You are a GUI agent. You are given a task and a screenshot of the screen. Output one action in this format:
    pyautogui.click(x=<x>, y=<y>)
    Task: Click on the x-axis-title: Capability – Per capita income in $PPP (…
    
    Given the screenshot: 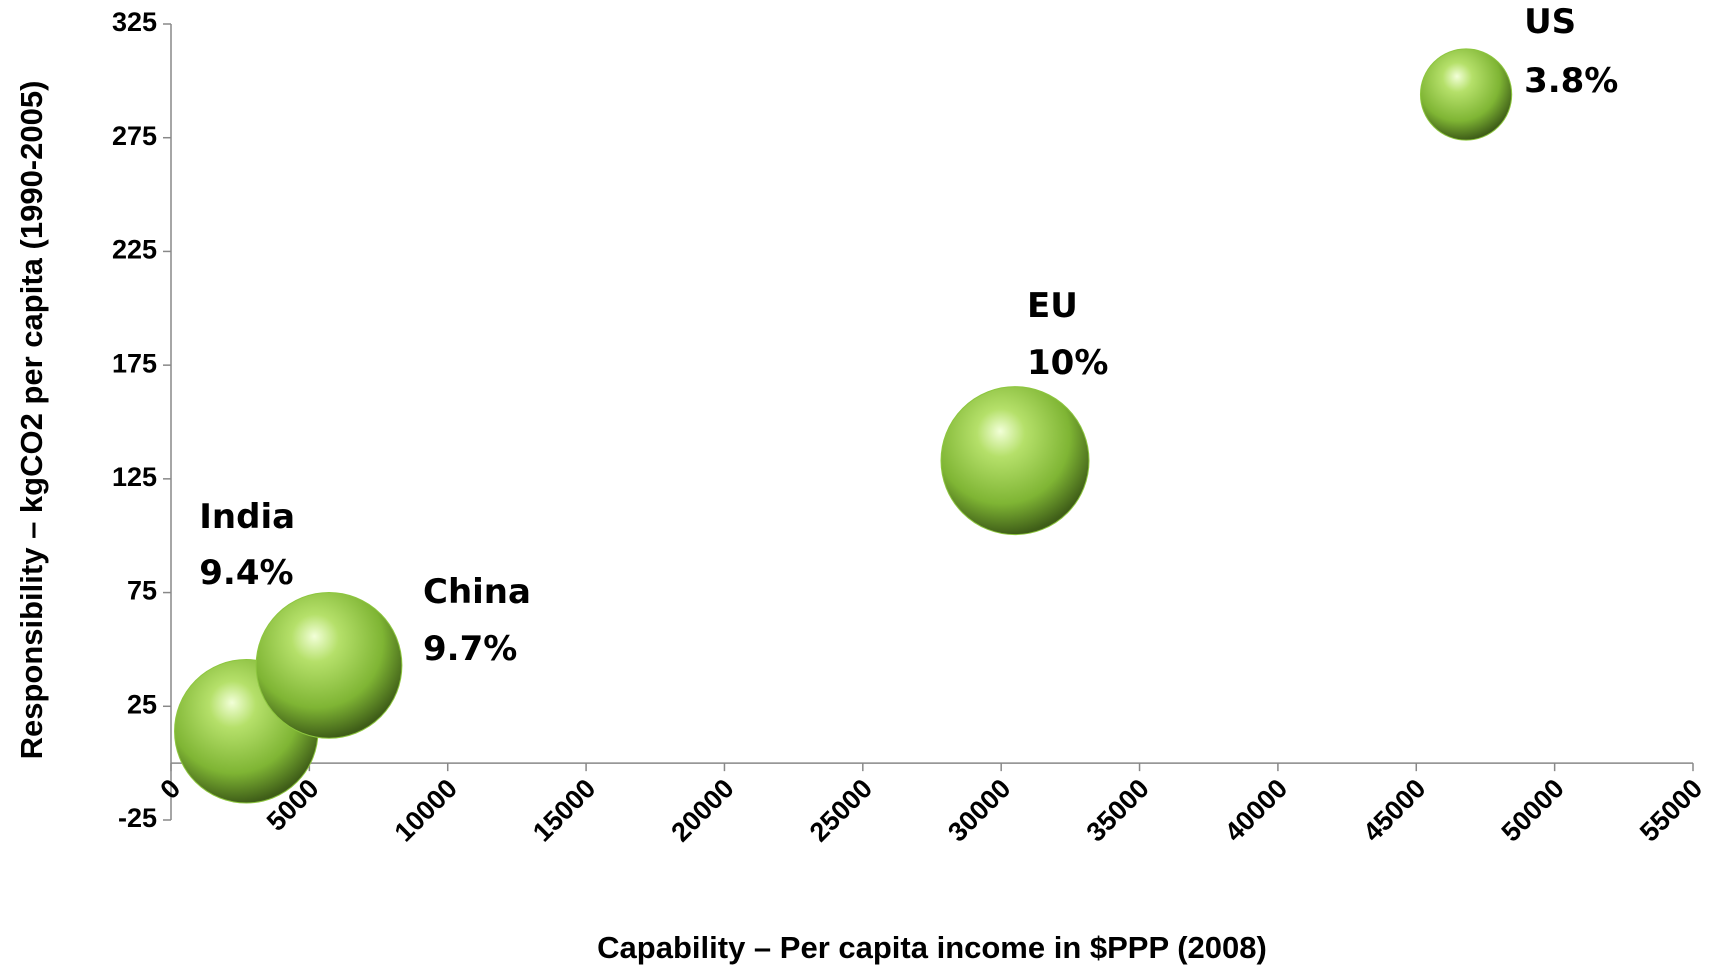 What is the action you would take?
    pyautogui.click(x=932, y=947)
    